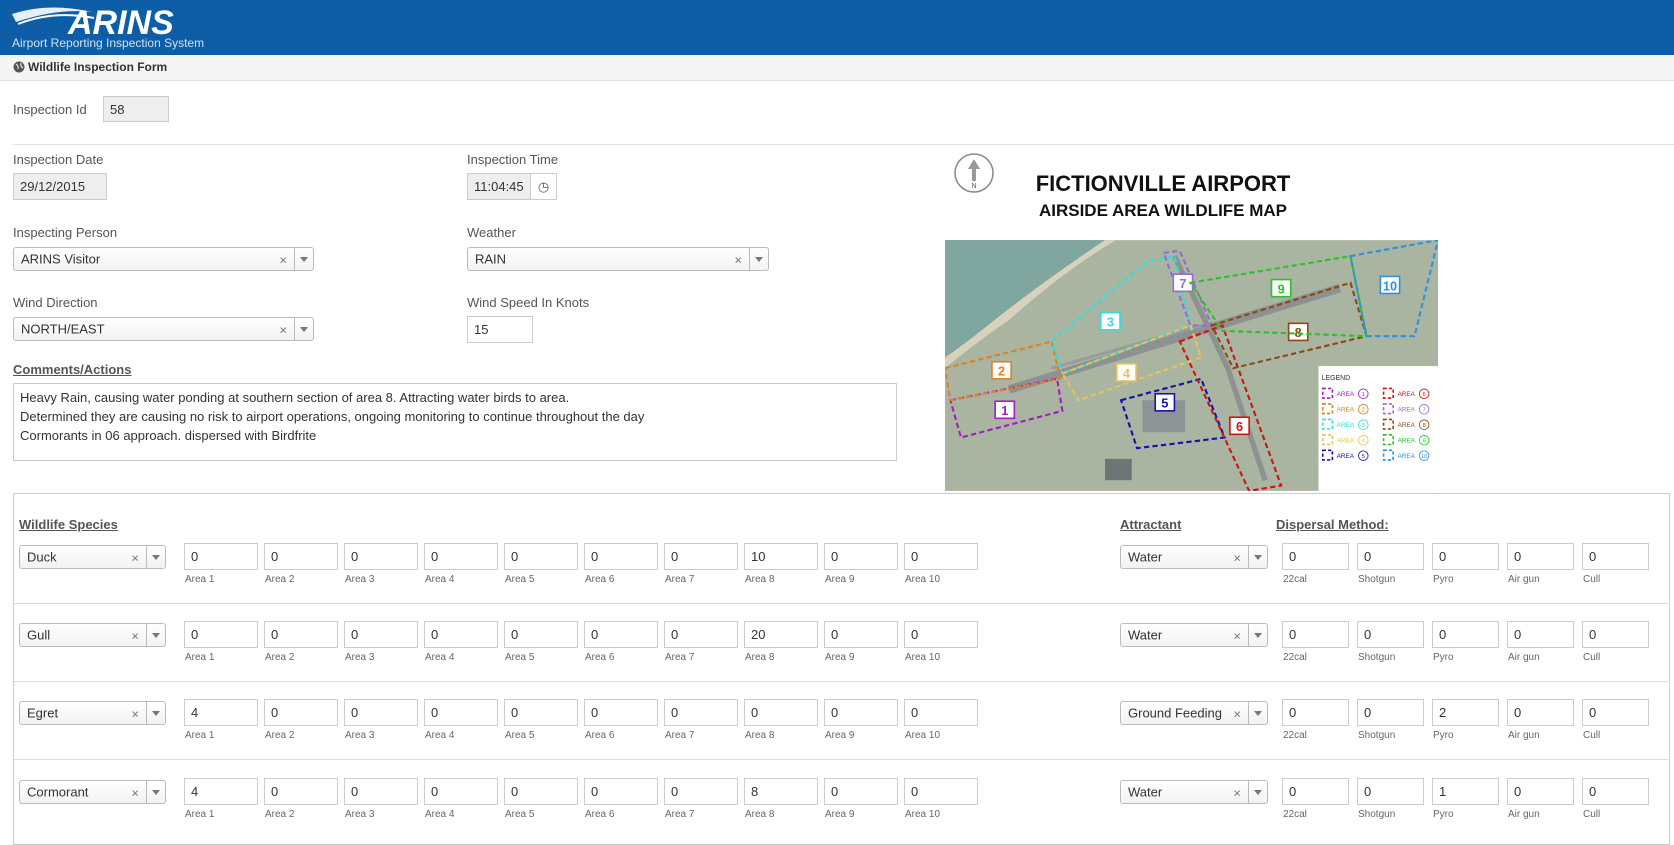 This screenshot has height=845, width=1674. What do you see at coordinates (781, 634) in the screenshot?
I see `area-count-input: 20` at bounding box center [781, 634].